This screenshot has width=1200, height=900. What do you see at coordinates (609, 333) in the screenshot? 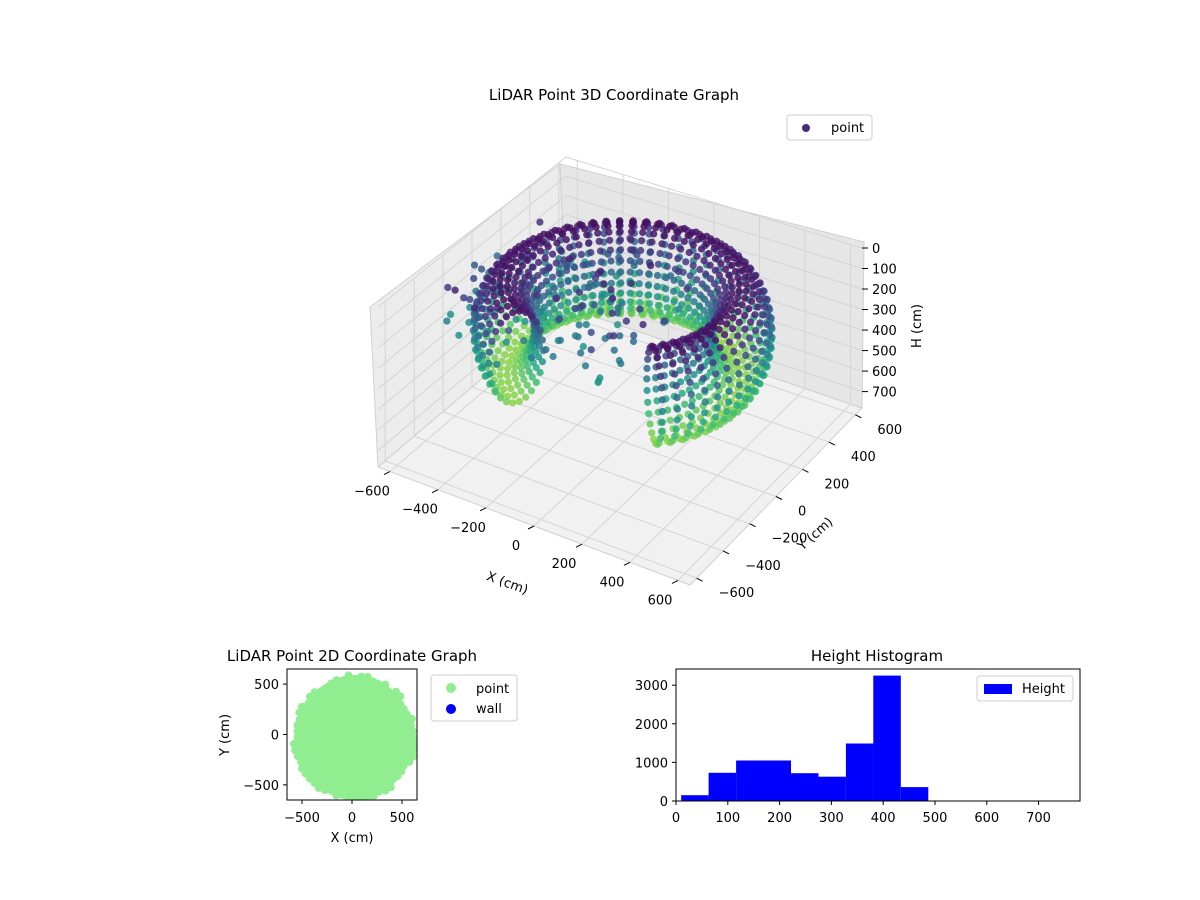
I see `point-cloud-3d` at bounding box center [609, 333].